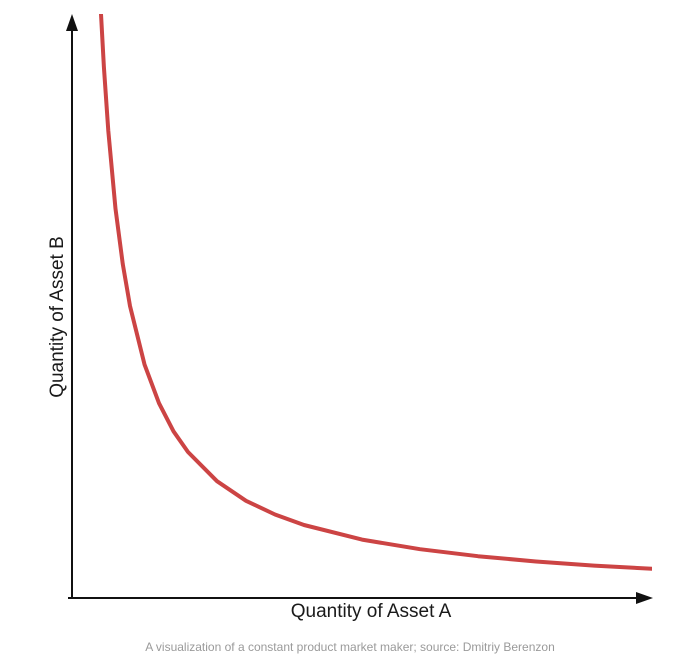 This screenshot has width=700, height=658. What do you see at coordinates (72, 22) in the screenshot?
I see `y-axis-arrow` at bounding box center [72, 22].